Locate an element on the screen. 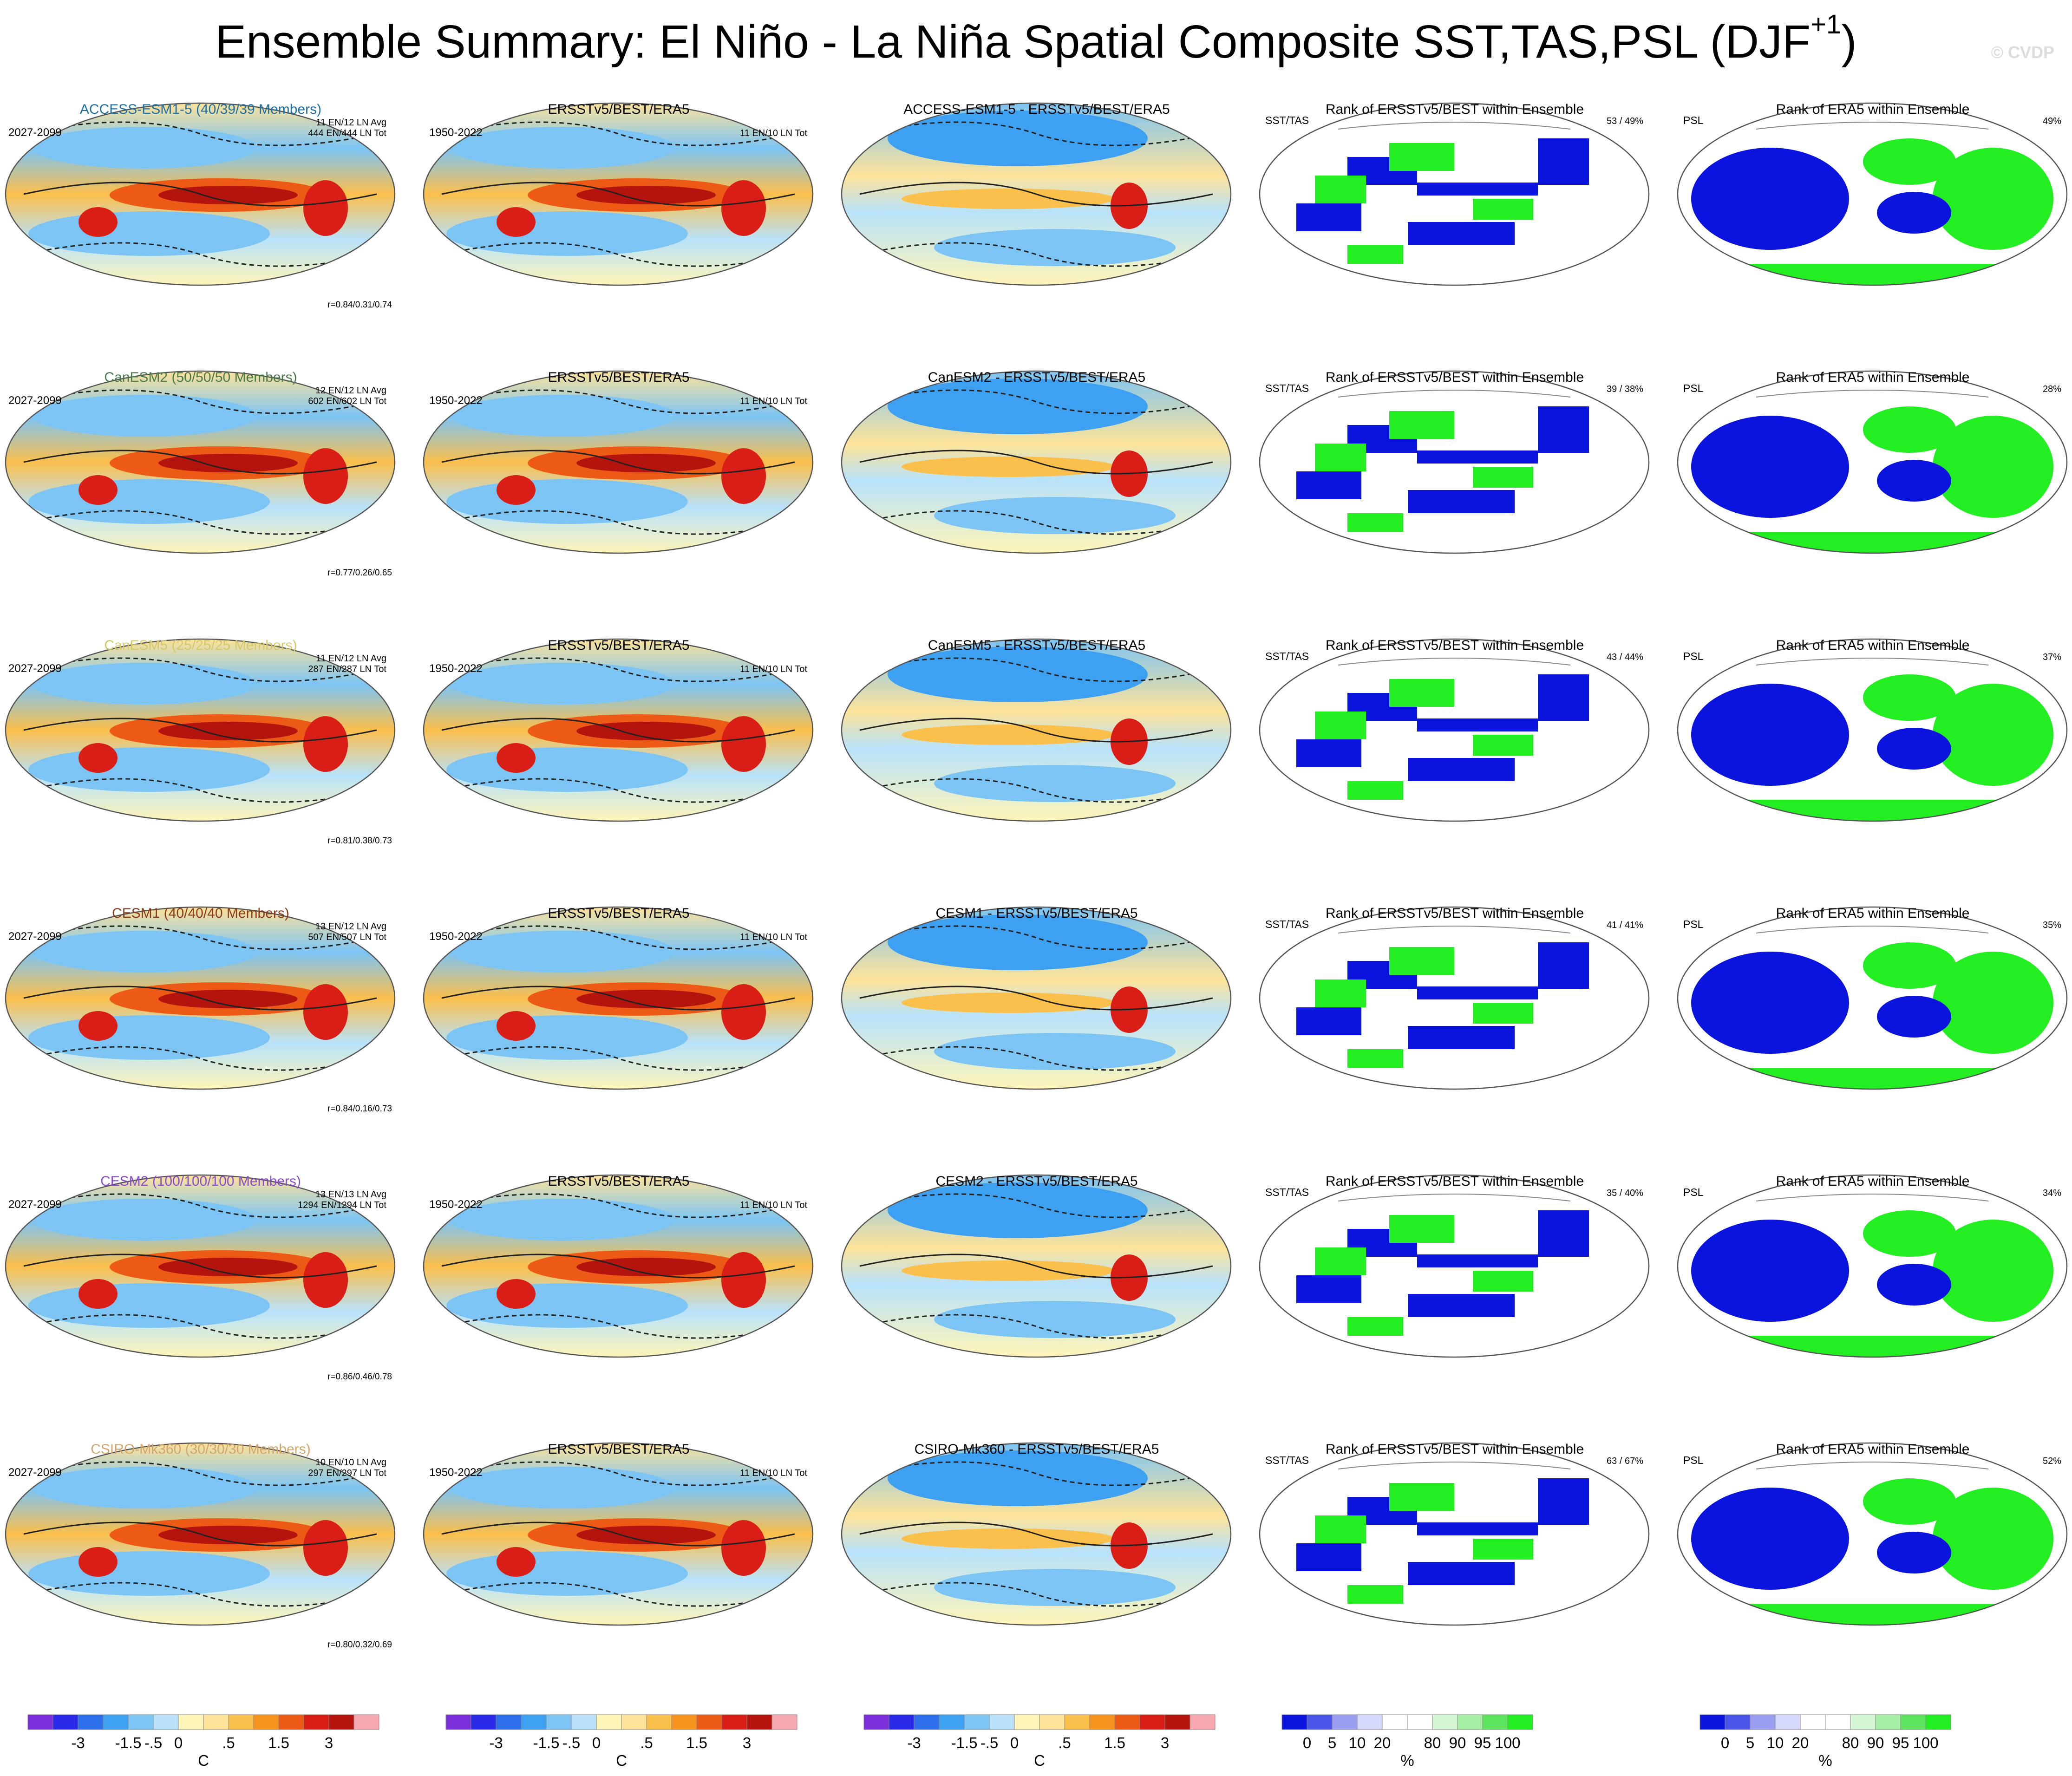  coastline is located at coordinates (1872, 394).